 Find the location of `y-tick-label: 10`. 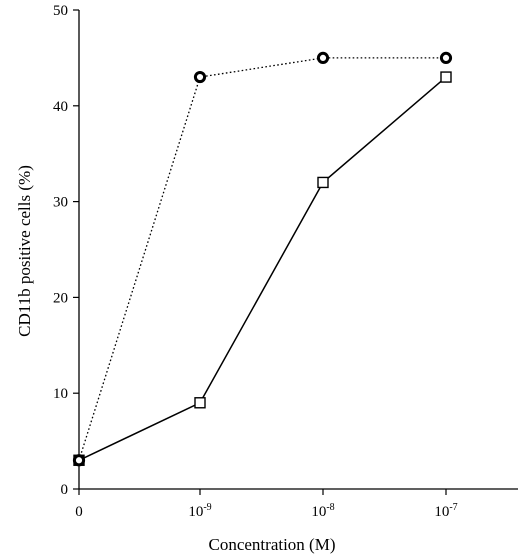

y-tick-label: 10 is located at coordinates (60, 394).